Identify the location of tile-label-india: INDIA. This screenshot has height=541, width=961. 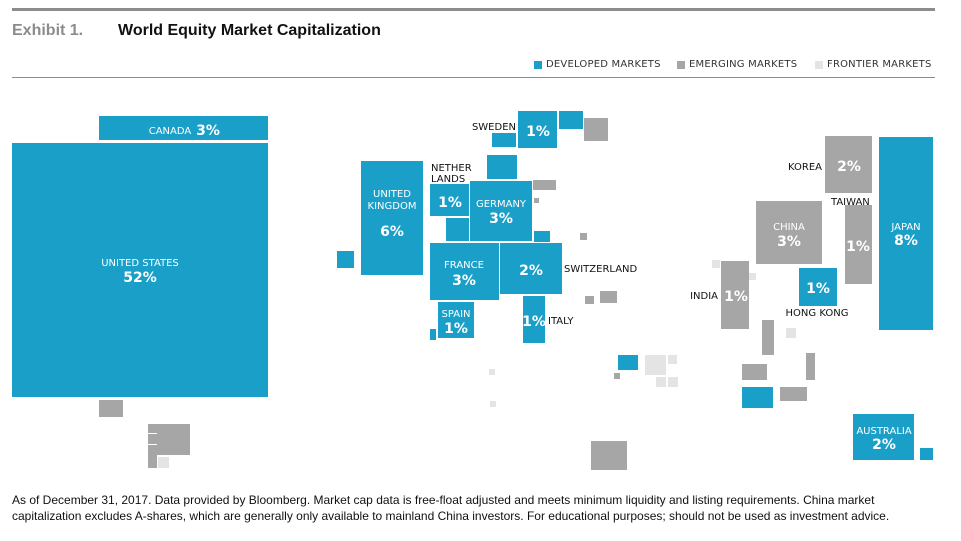
(704, 296).